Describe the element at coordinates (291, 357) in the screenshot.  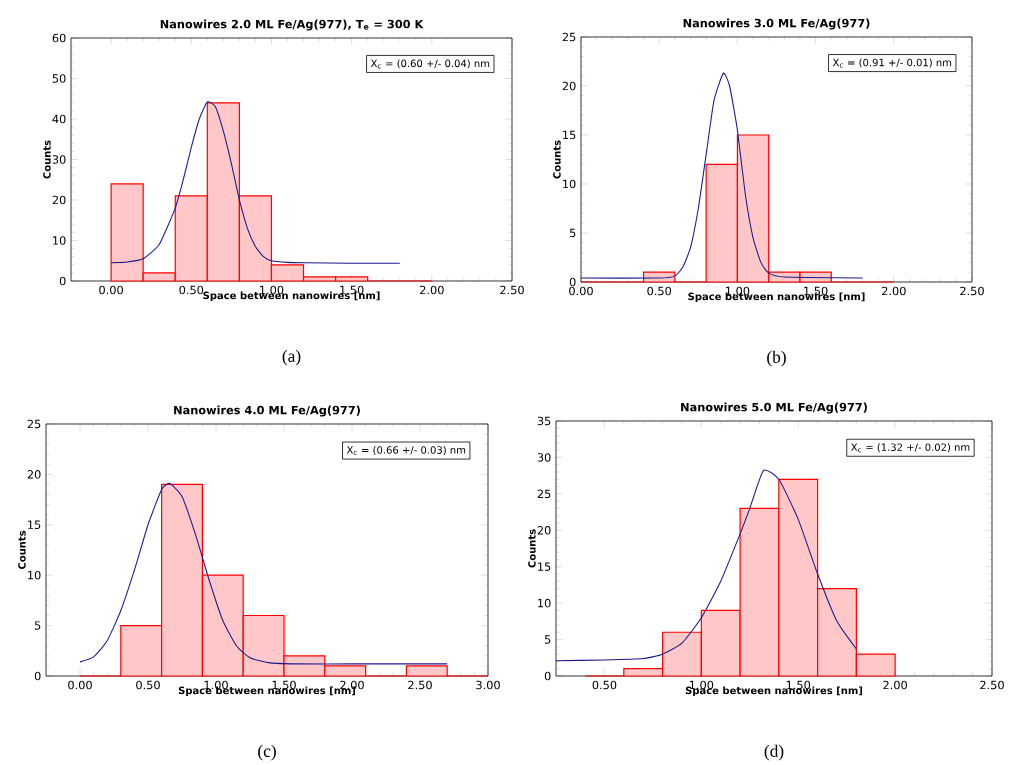
I see `text: (a)` at that location.